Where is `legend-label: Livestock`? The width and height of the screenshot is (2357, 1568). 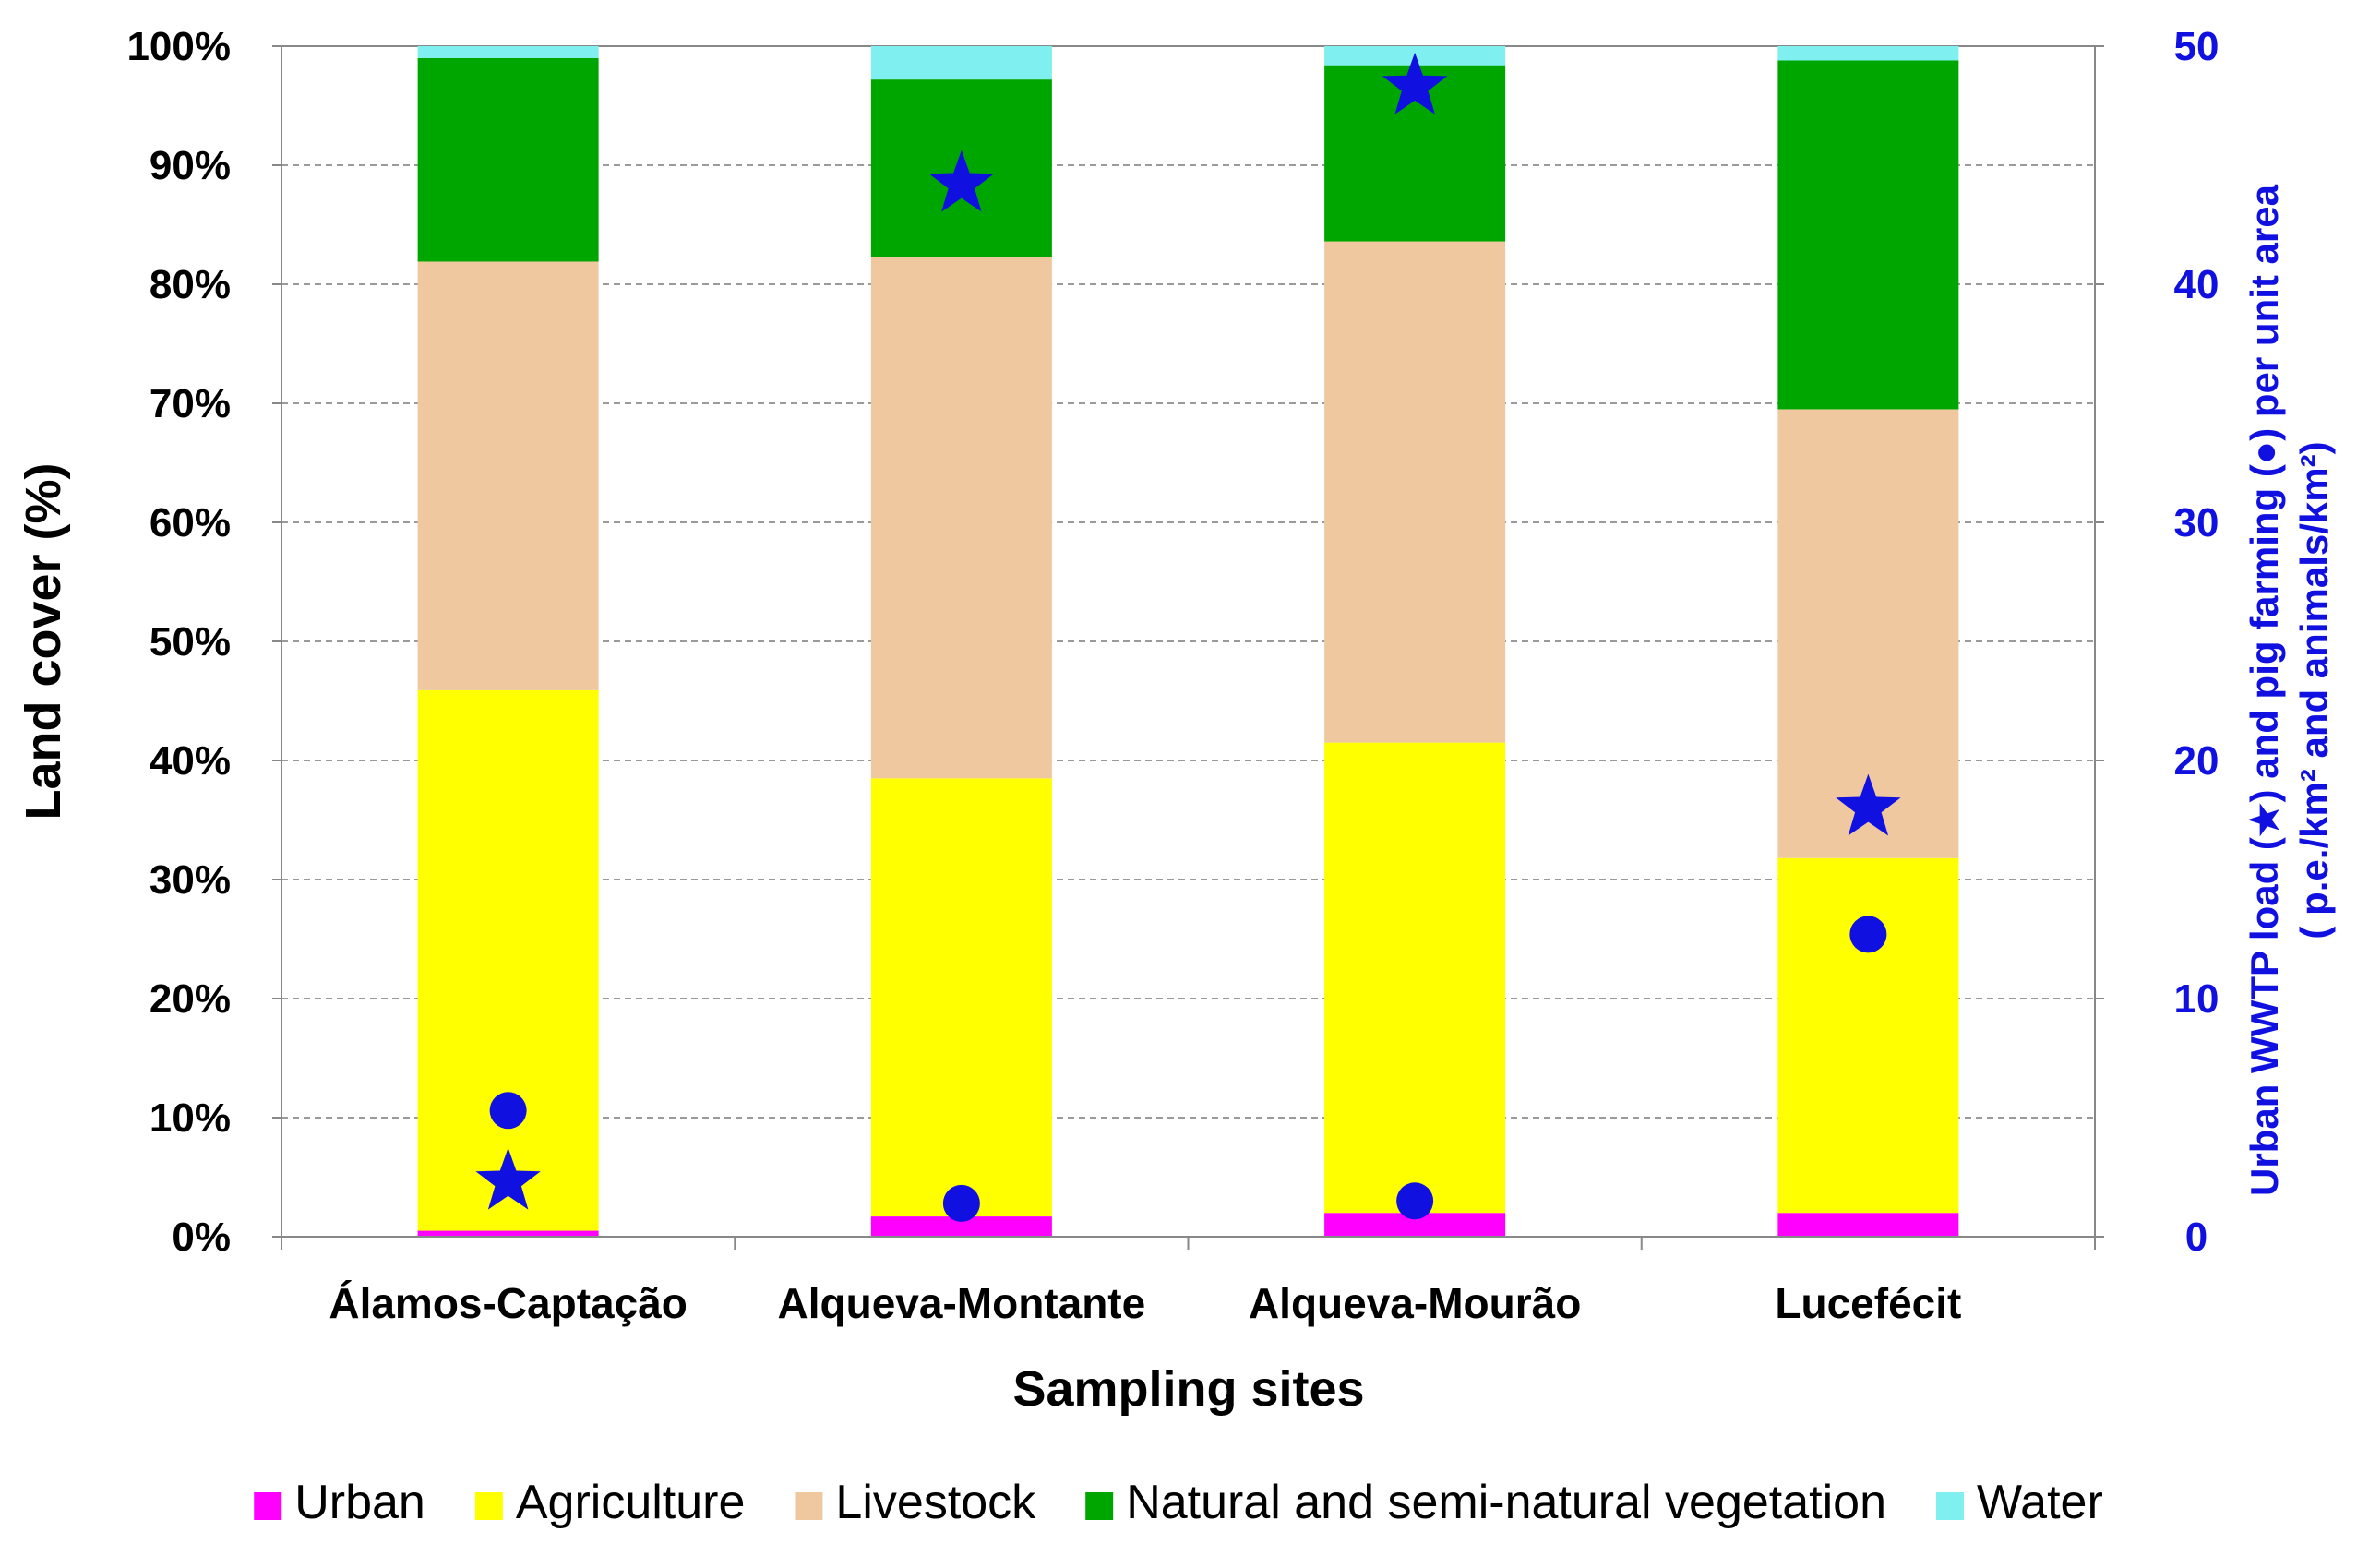
legend-label: Livestock is located at coordinates (935, 1503).